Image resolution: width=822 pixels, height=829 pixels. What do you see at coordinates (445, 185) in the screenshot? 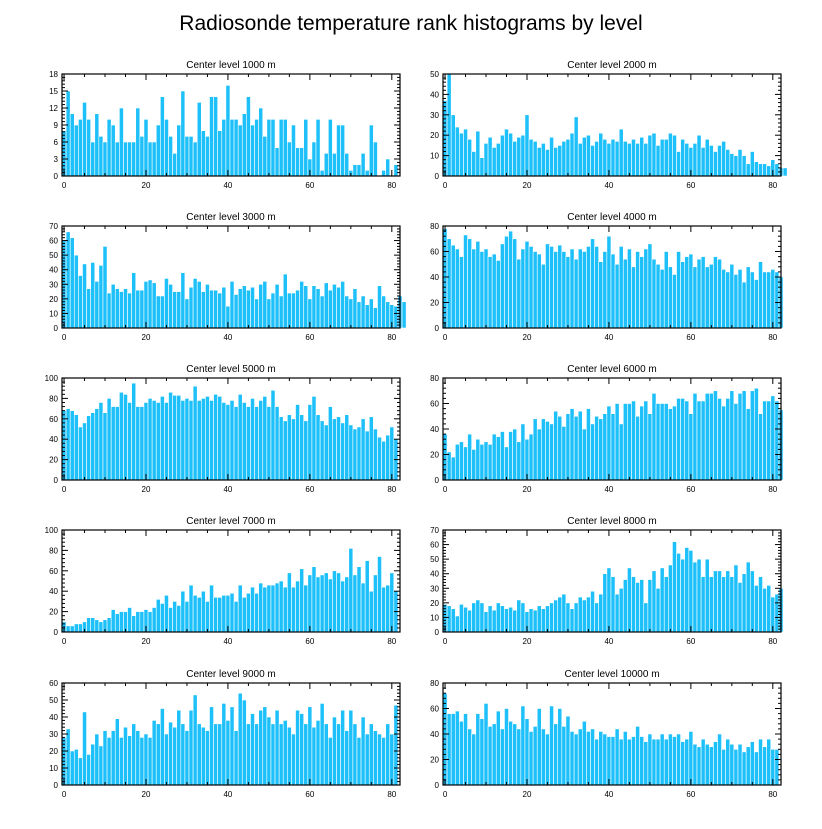
I see `x-tick-label: 0` at bounding box center [445, 185].